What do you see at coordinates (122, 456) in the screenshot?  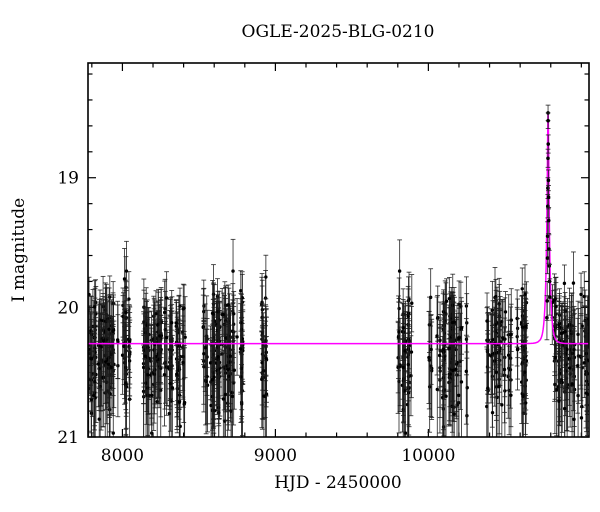 I see `x-tick-label: 8000` at bounding box center [122, 456].